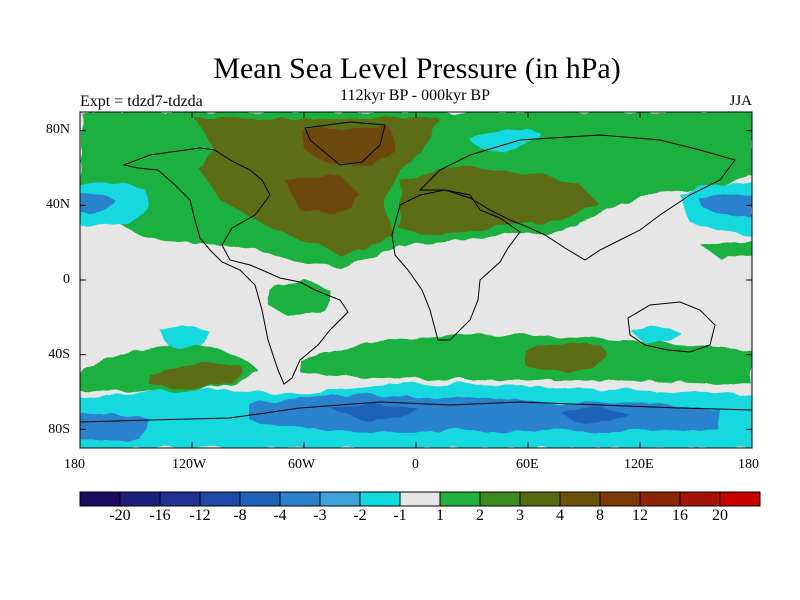  Describe the element at coordinates (560, 515) in the screenshot. I see `colorbar-label: 4` at that location.